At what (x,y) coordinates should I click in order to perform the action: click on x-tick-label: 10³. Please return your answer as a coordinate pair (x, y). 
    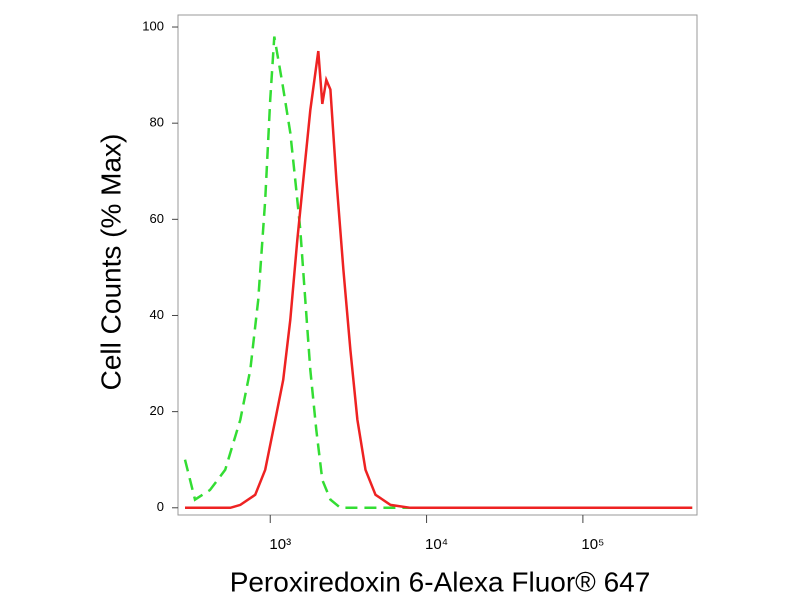
    Looking at the image, I should click on (280, 544).